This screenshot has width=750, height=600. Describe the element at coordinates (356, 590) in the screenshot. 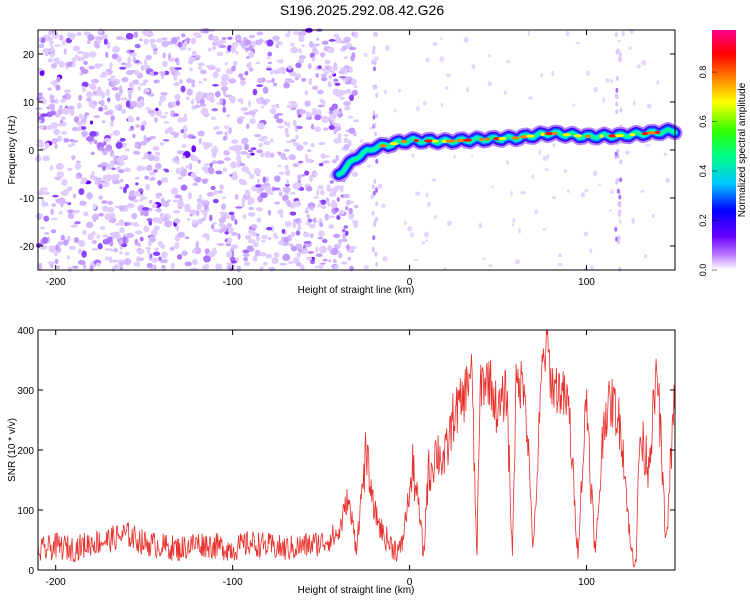

I see `snr-x-label: Height of straight line (km)` at that location.